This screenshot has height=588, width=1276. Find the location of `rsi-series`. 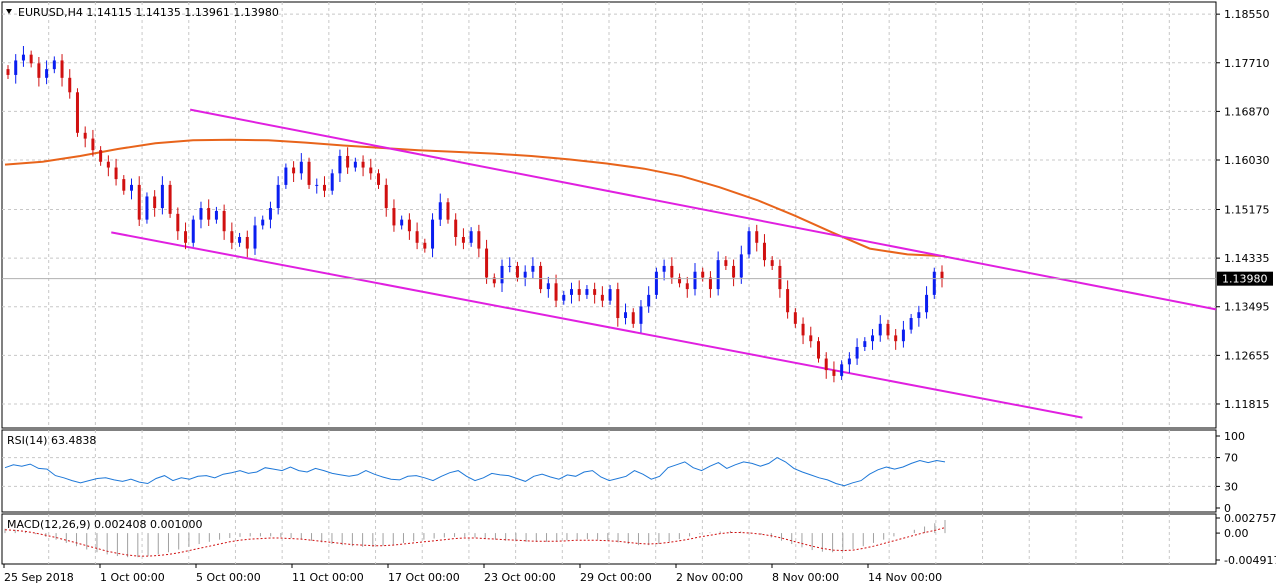

rsi-series is located at coordinates (475, 472).